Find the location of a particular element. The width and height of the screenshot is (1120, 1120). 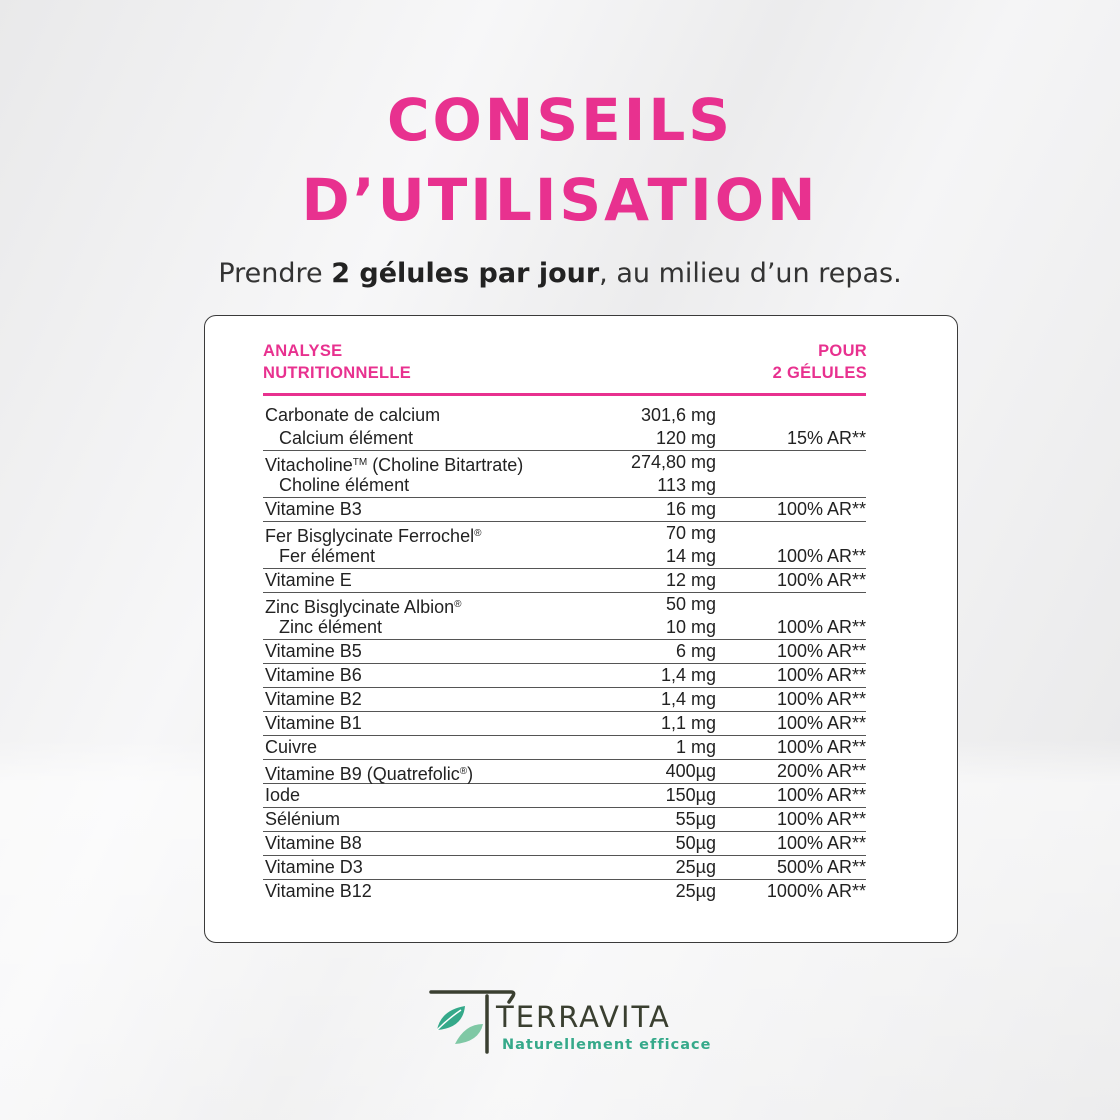

nutrient-quantity: 10 mg is located at coordinates (690, 627).